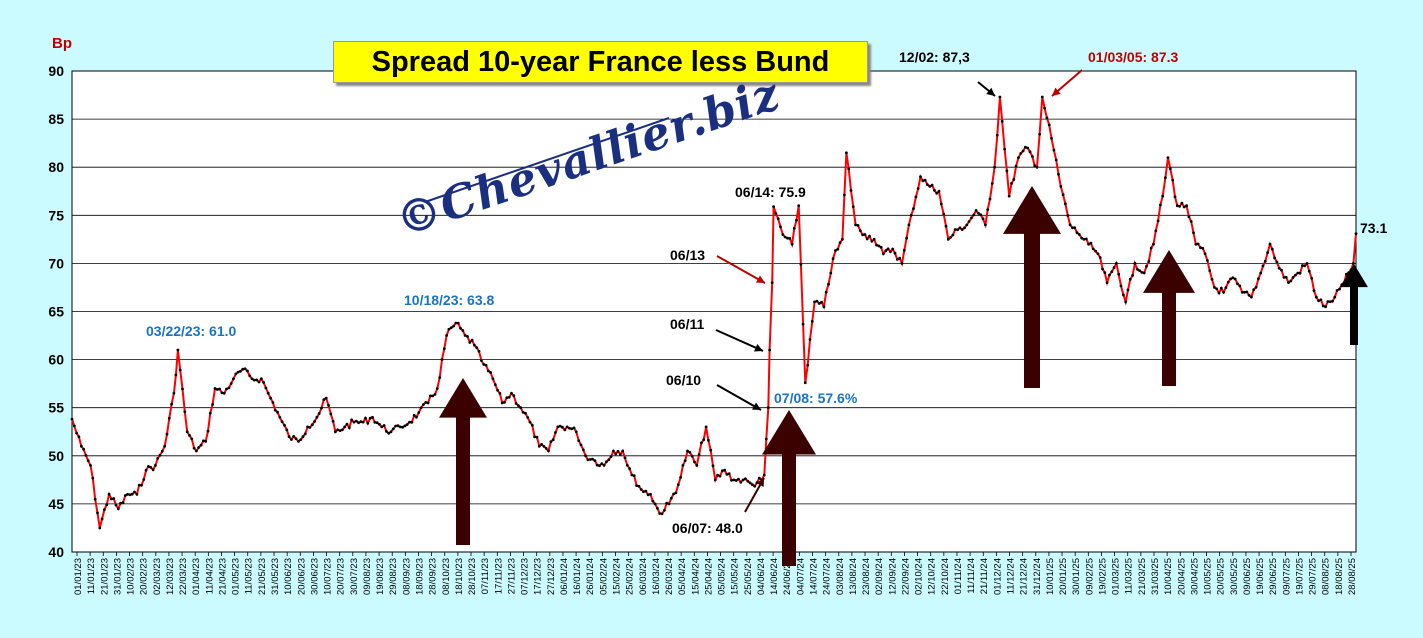  I want to click on y-tick-label: 40, so click(56, 552).